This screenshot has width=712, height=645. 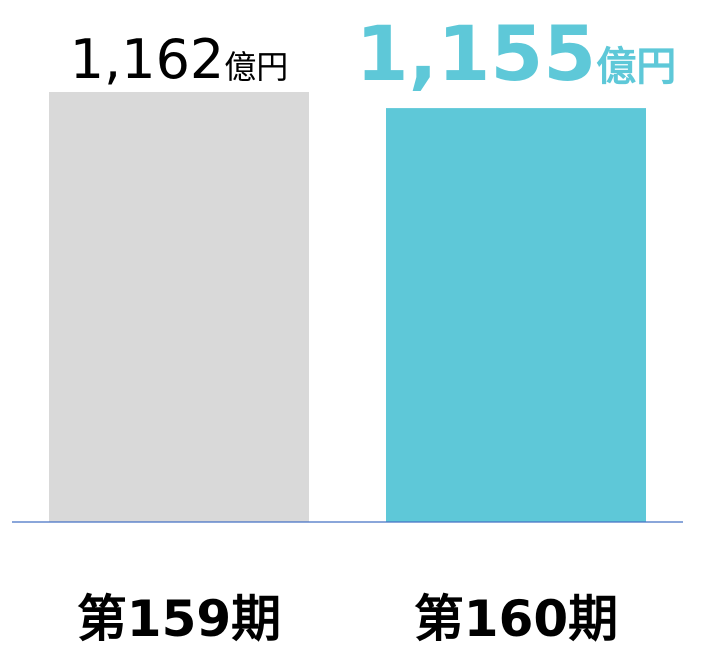 What do you see at coordinates (516, 617) in the screenshot?
I see `x-tick-label: 第160期` at bounding box center [516, 617].